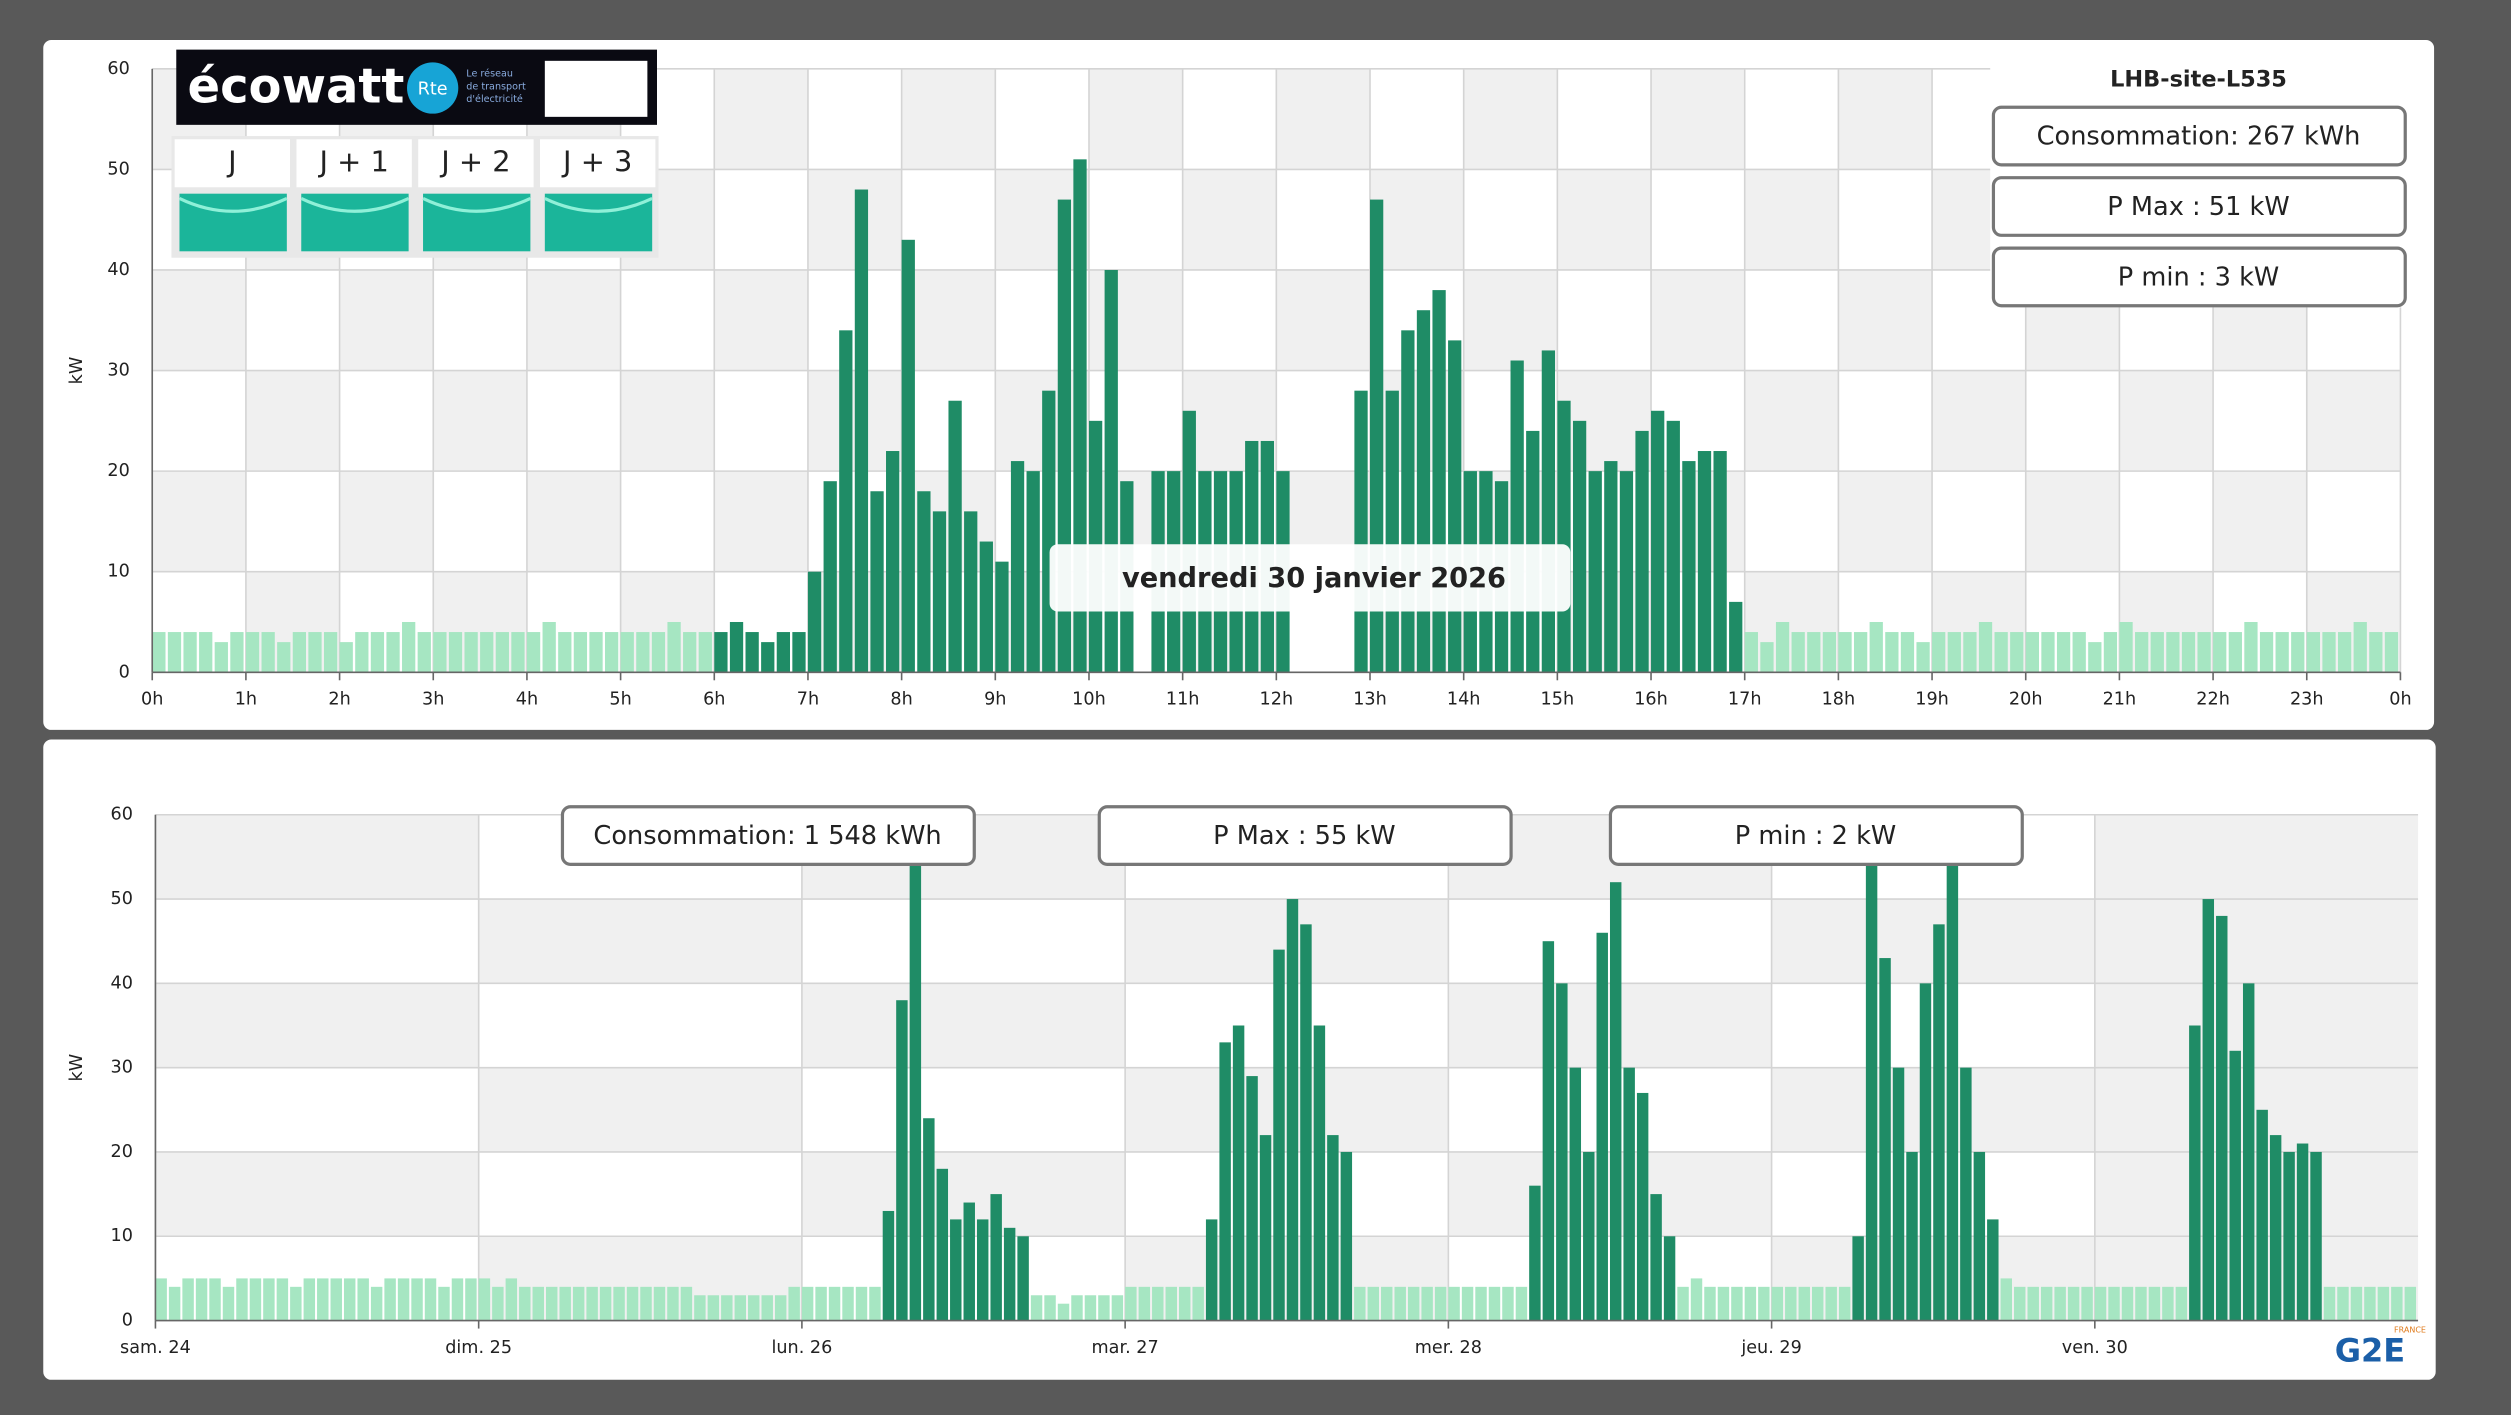  Describe the element at coordinates (1314, 578) in the screenshot. I see `date-label: vendredi 30 janvier 2026` at that location.